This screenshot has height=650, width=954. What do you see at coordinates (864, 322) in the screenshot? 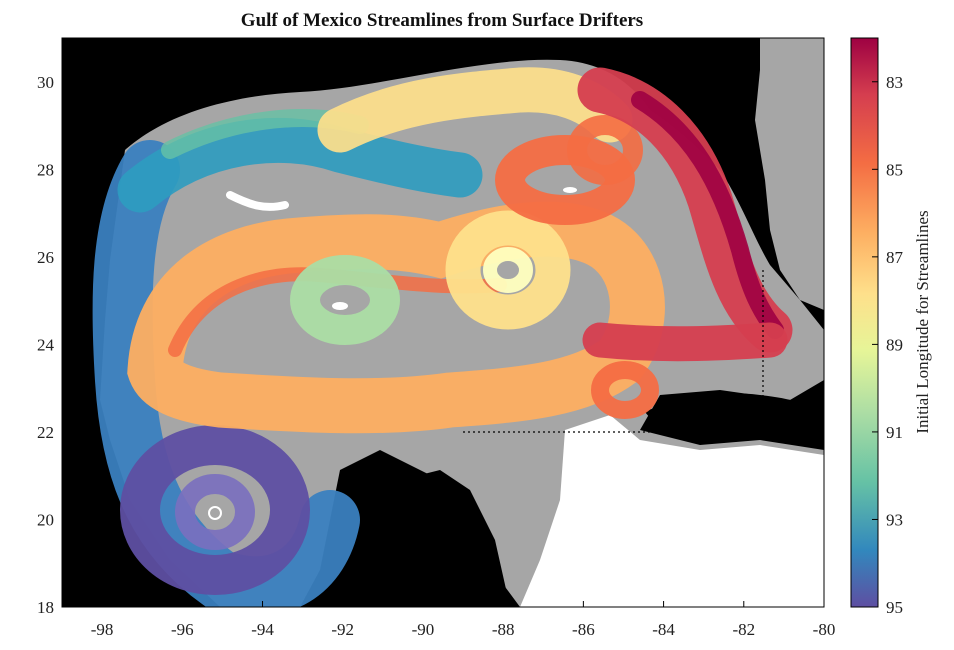
I see `colorbar` at bounding box center [864, 322].